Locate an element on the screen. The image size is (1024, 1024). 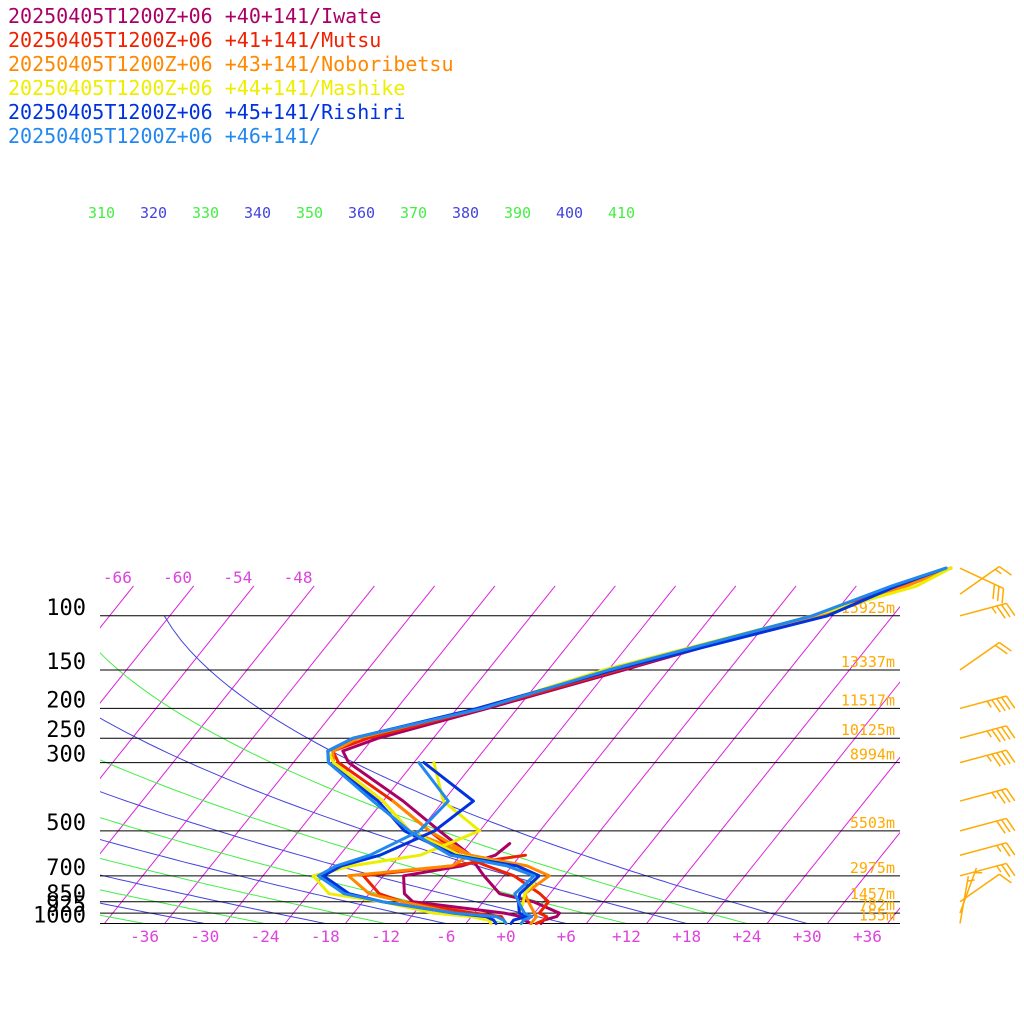
temperature-tick-label: -30 is located at coordinates (204, 936).